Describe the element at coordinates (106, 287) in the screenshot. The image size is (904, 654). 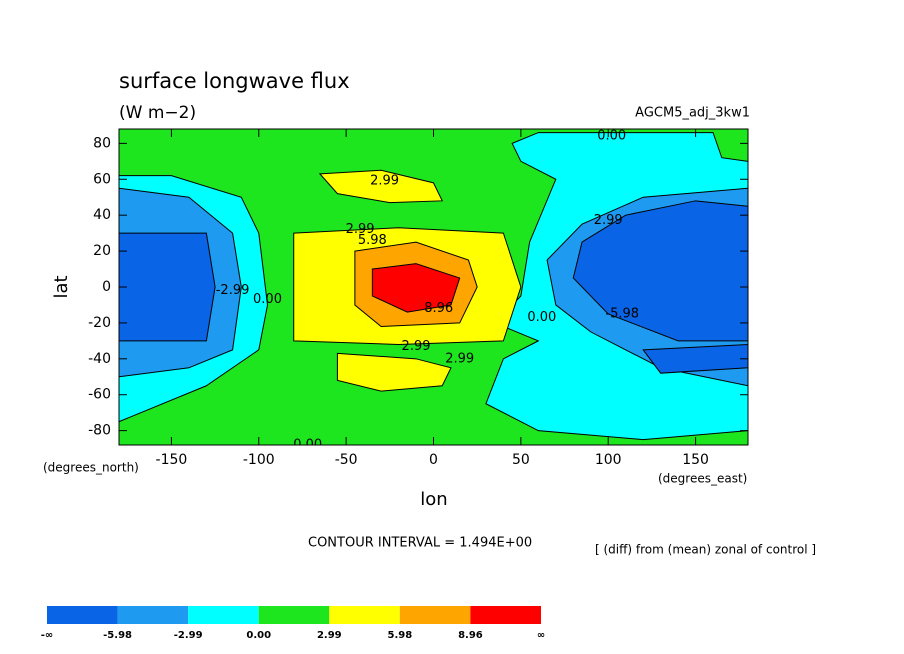
I see `y-tick-label: 0` at that location.